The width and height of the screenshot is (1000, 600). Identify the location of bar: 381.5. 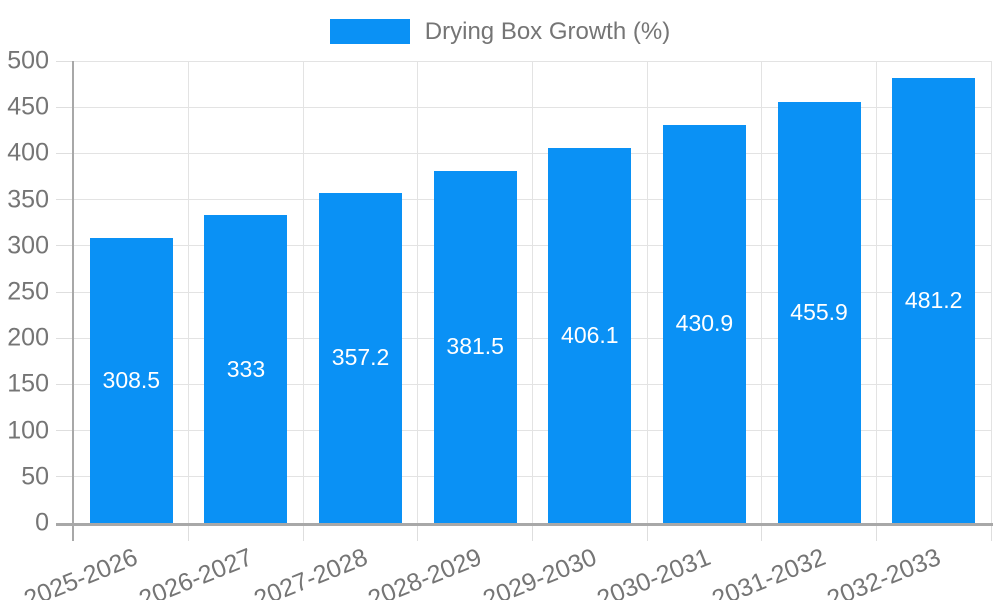
(475, 346).